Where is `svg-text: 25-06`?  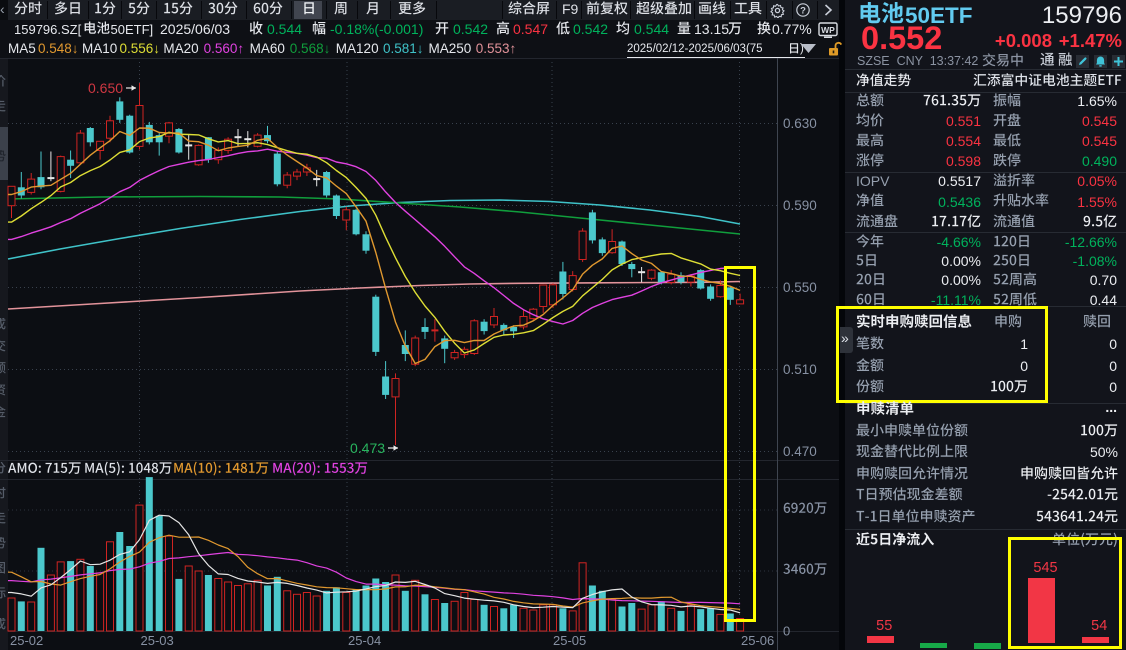
svg-text: 25-06 is located at coordinates (757, 640).